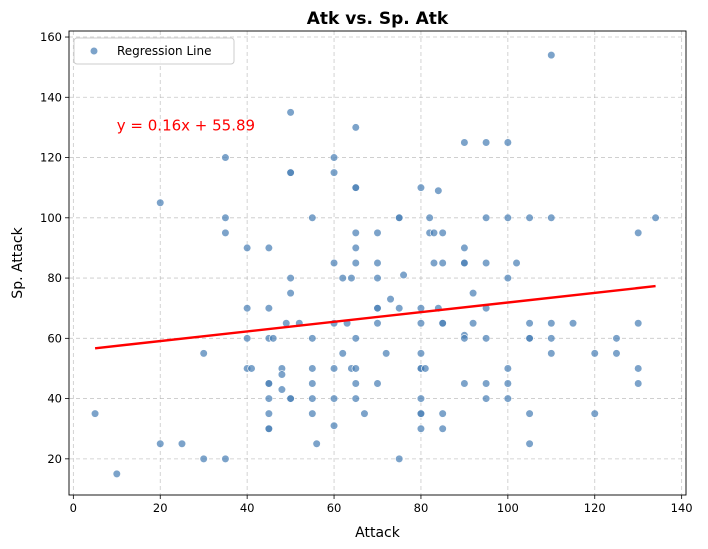 The height and width of the screenshot is (549, 708). What do you see at coordinates (595, 508) in the screenshot?
I see `x-tick-label: 120` at bounding box center [595, 508].